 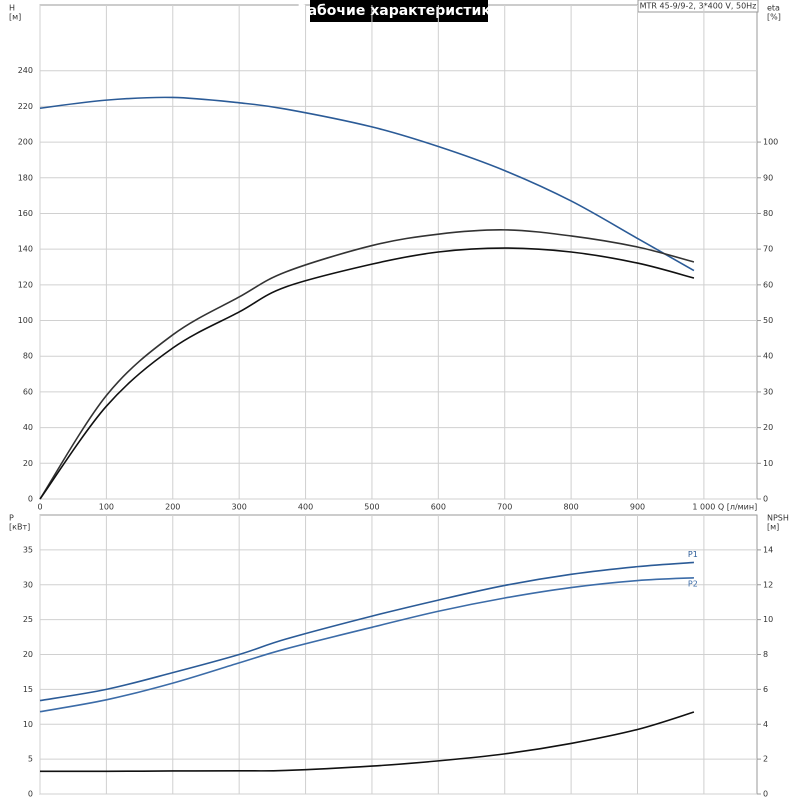 What do you see at coordinates (15, 17) in the screenshot?
I see `y-axis-unit: [м]` at bounding box center [15, 17].